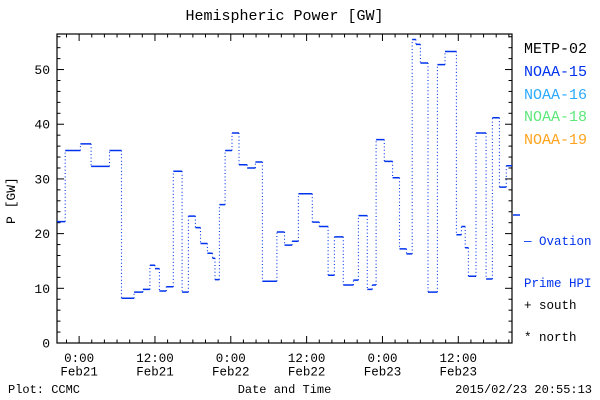  Describe the element at coordinates (44, 390) in the screenshot. I see `footer-plot-source: Plot: CCMC` at that location.